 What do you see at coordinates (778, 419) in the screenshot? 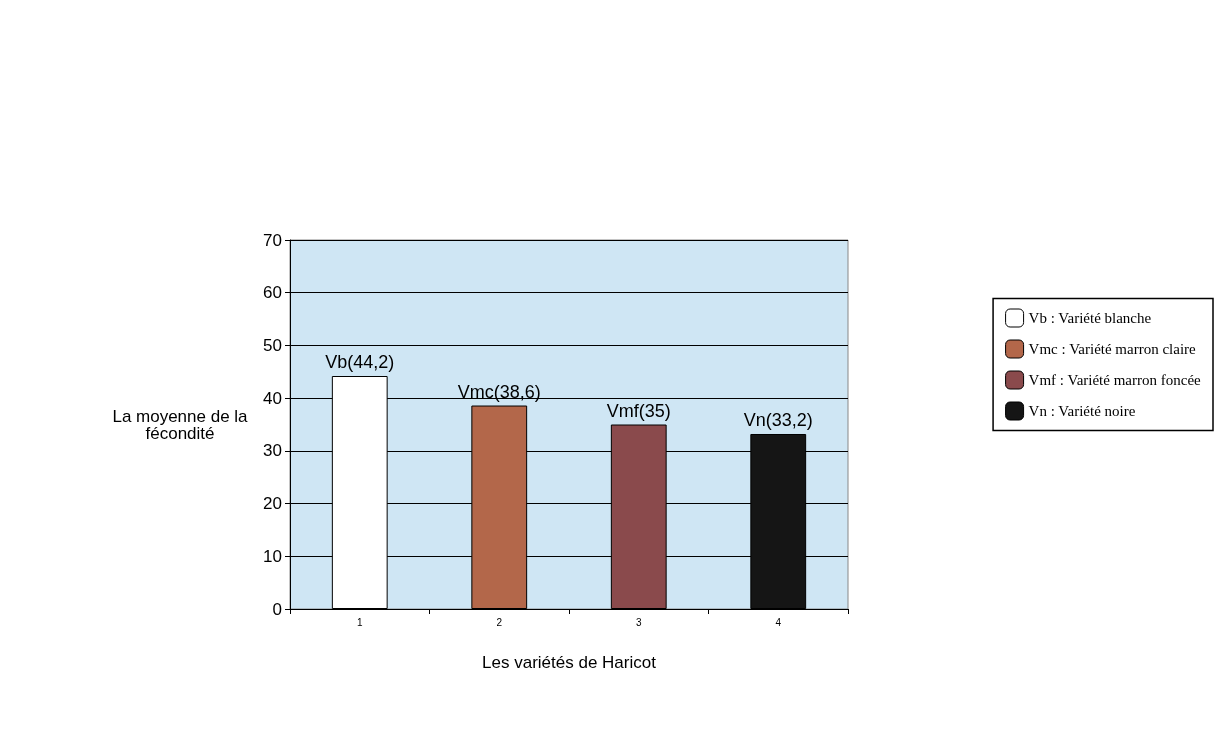
I see `data-label: Vn(33,2)` at bounding box center [778, 419].